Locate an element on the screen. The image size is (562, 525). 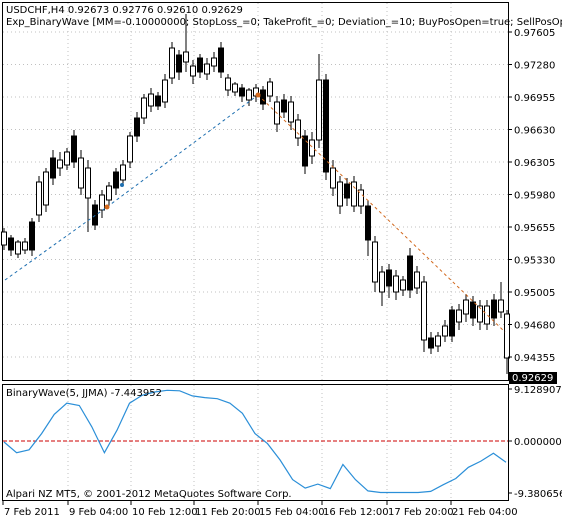
trade-exit-marker is located at coordinates (258, 95).